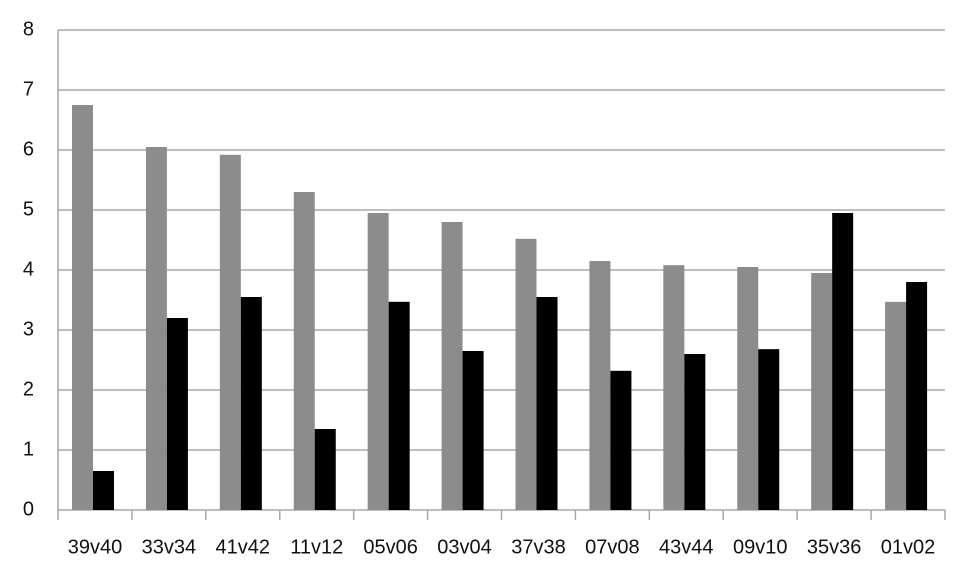 The width and height of the screenshot is (959, 577). Describe the element at coordinates (464, 547) in the screenshot. I see `x-tick-label: 03v04` at that location.